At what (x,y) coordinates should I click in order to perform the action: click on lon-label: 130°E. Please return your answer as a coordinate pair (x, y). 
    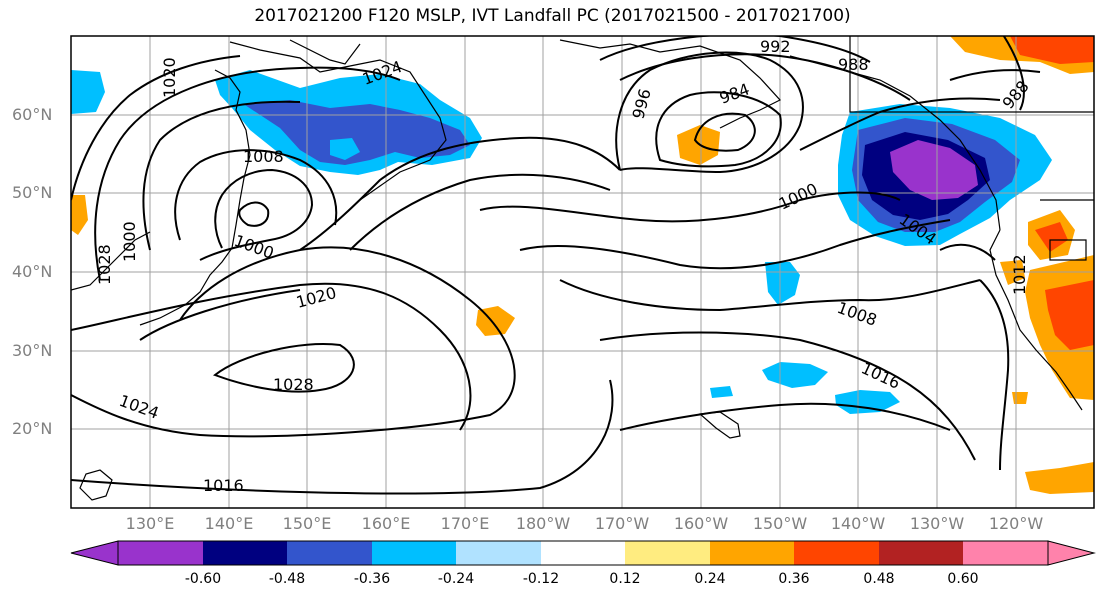
    Looking at the image, I should click on (150, 523).